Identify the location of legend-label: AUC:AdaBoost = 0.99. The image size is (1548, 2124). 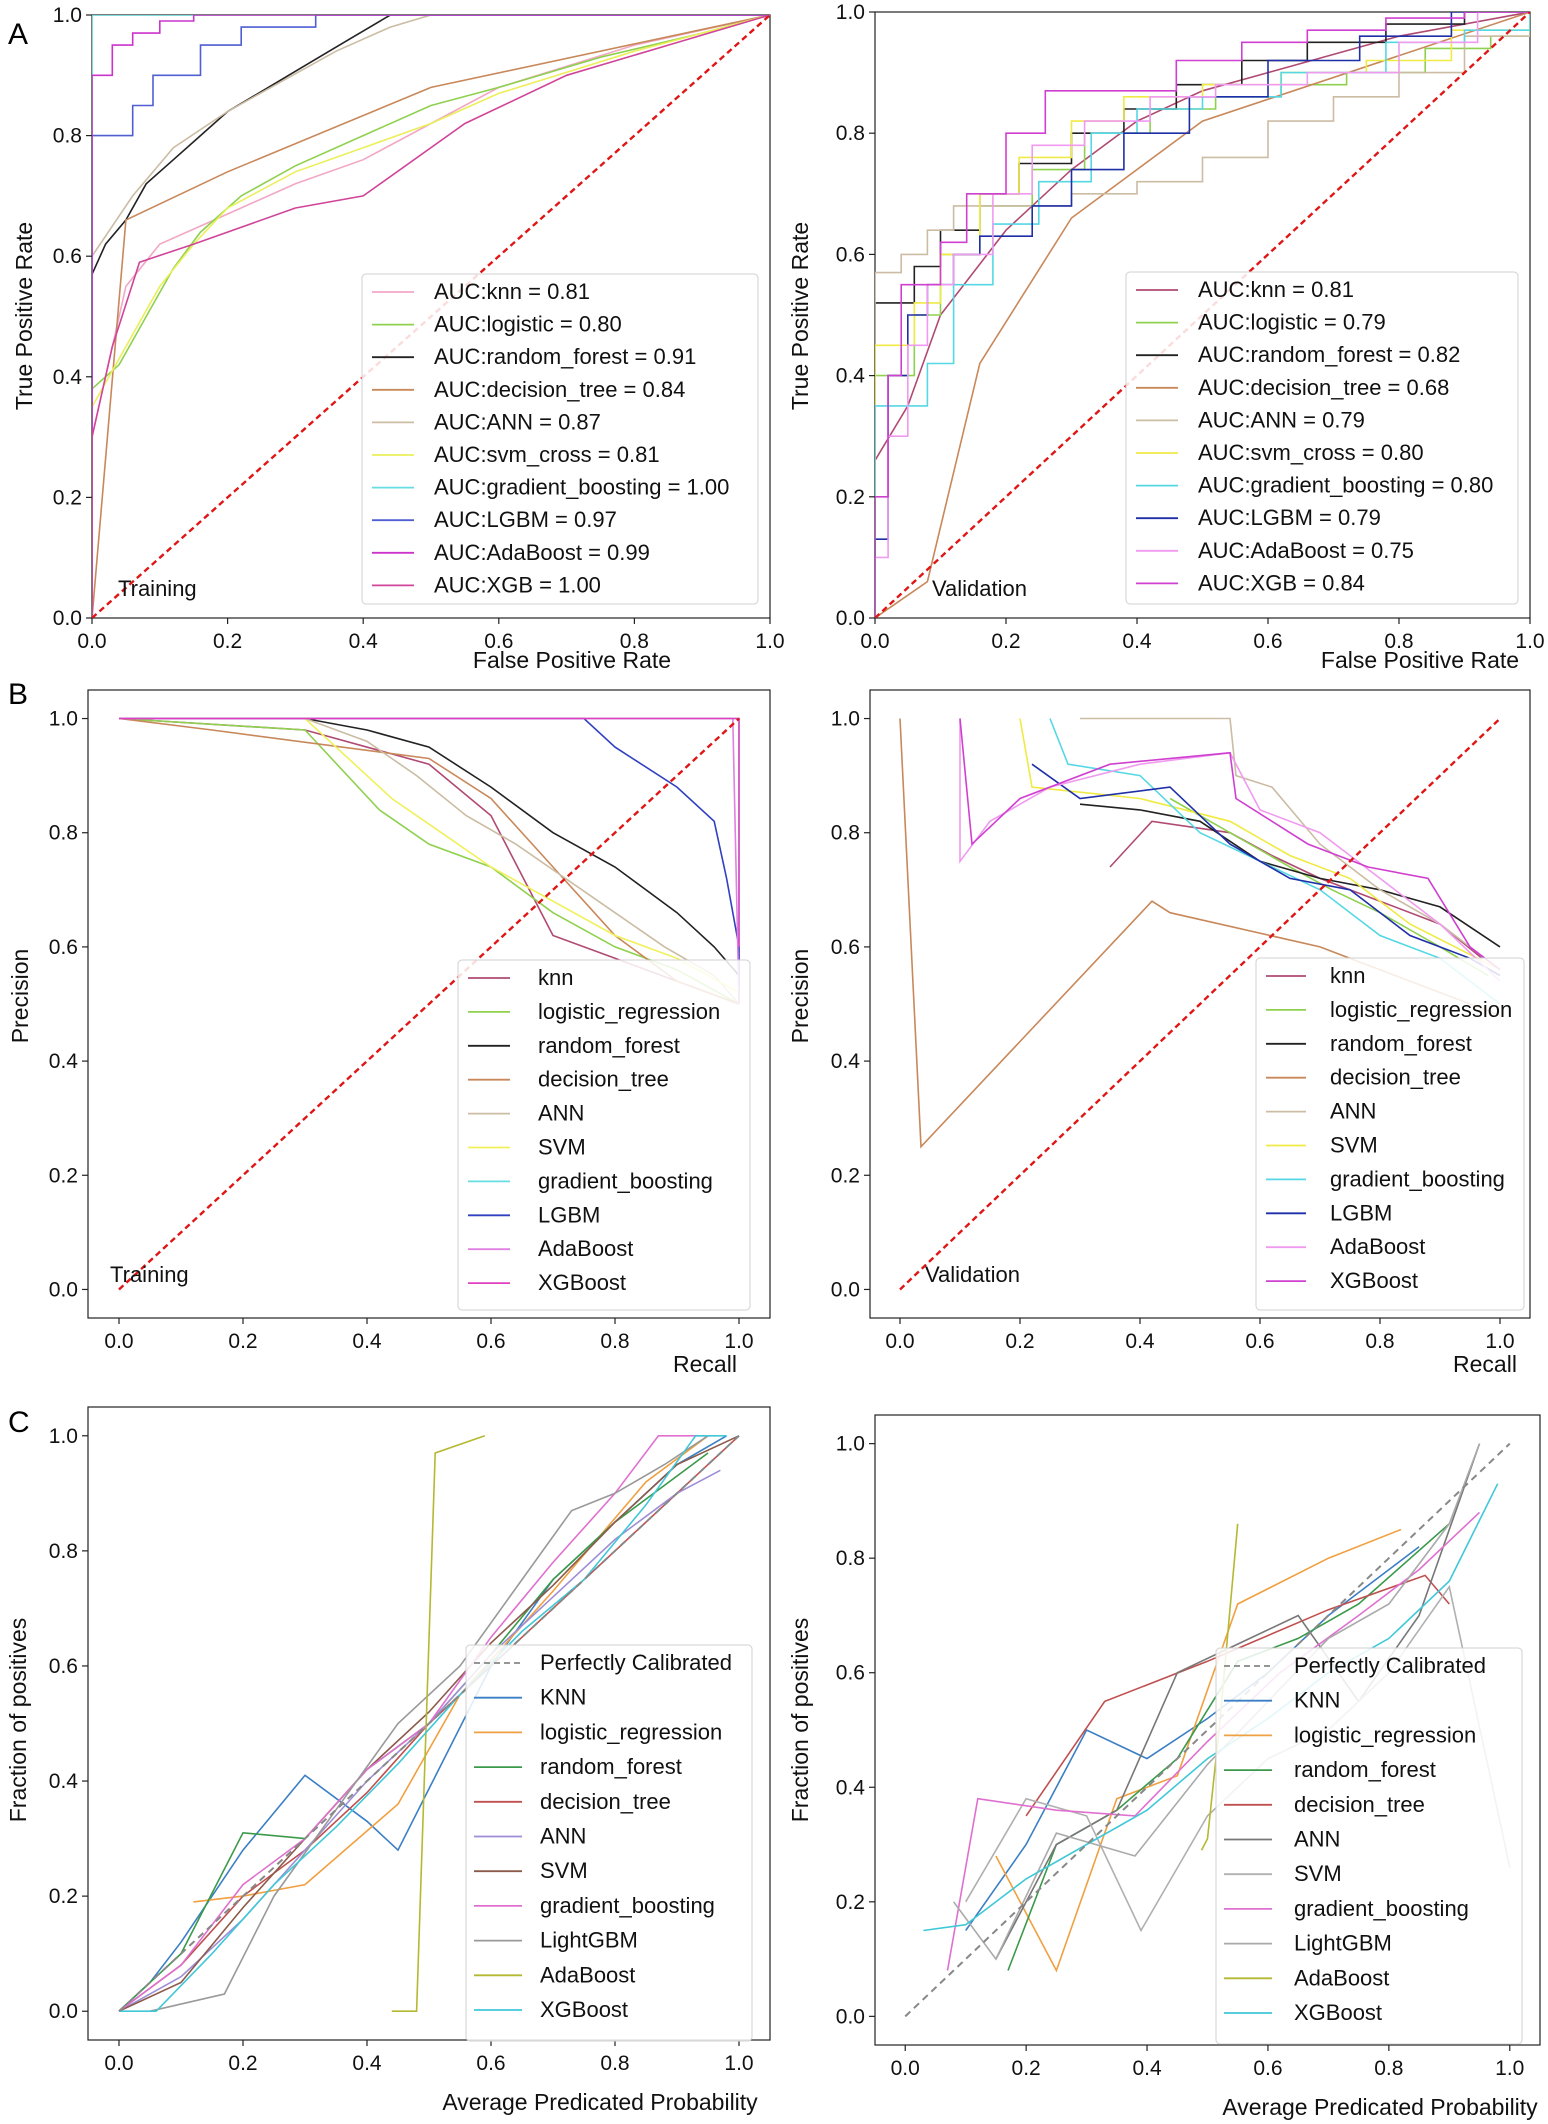
(542, 552).